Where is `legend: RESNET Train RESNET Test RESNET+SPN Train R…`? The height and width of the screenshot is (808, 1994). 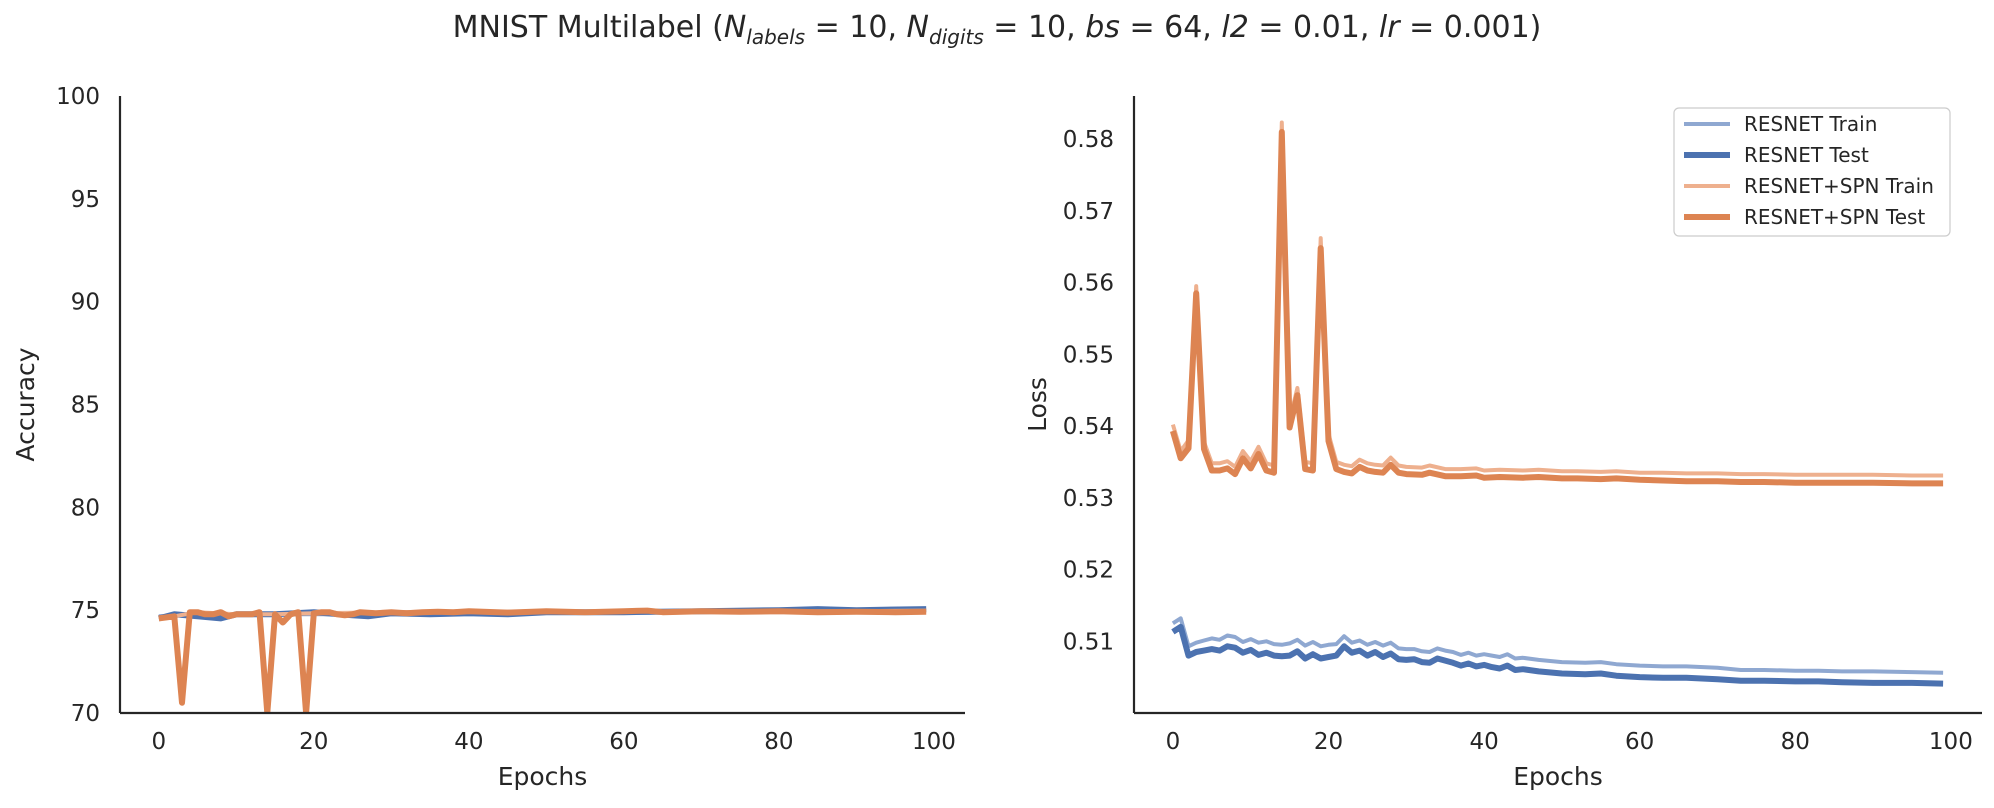
legend: RESNET Train RESNET Test RESNET+SPN Train R… is located at coordinates (1812, 172).